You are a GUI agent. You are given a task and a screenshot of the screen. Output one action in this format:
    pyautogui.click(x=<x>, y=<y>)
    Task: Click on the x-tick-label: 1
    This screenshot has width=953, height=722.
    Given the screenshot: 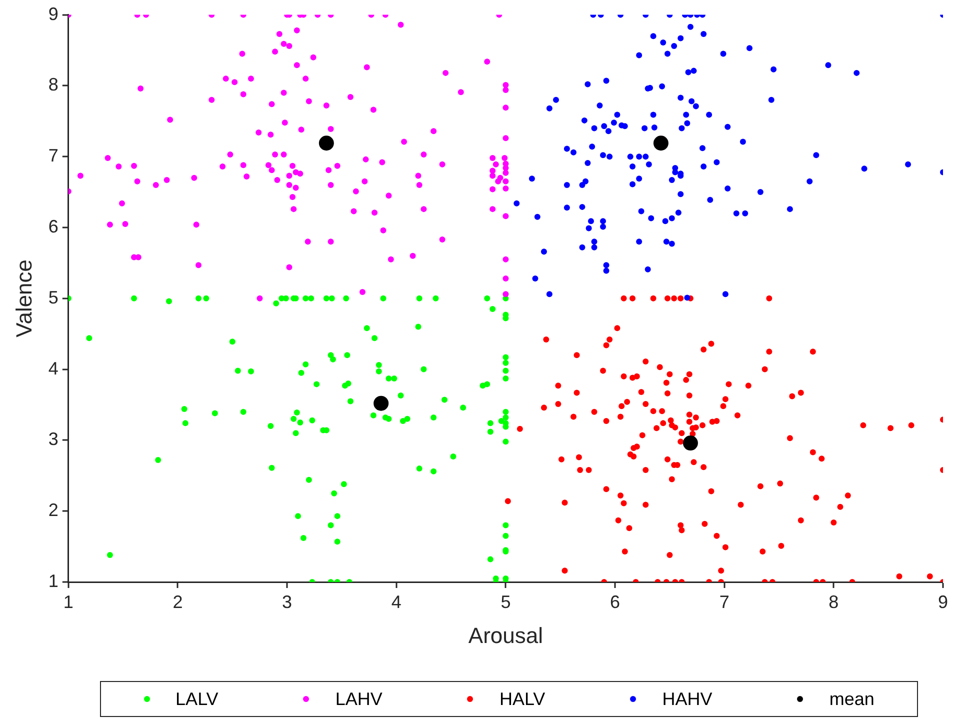 What is the action you would take?
    pyautogui.click(x=68, y=602)
    